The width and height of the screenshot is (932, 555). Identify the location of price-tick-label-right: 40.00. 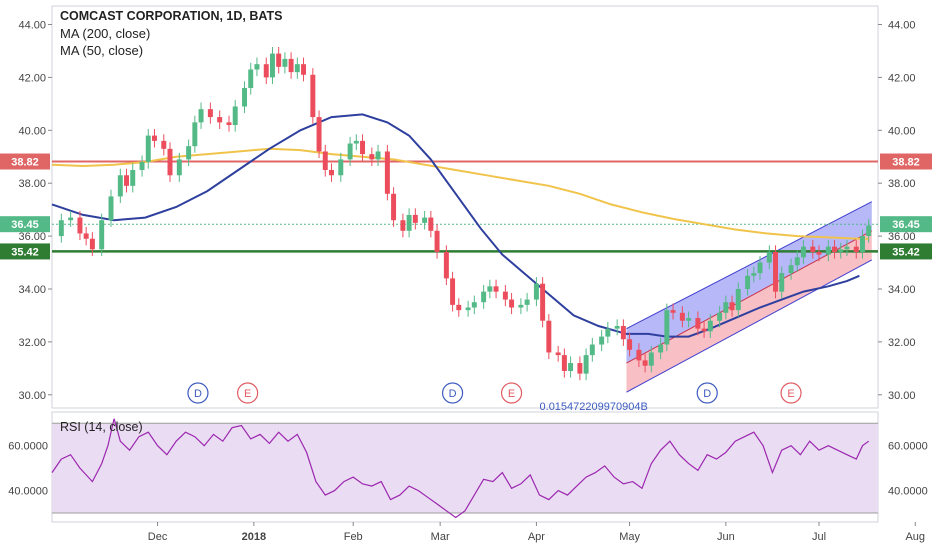
(902, 131).